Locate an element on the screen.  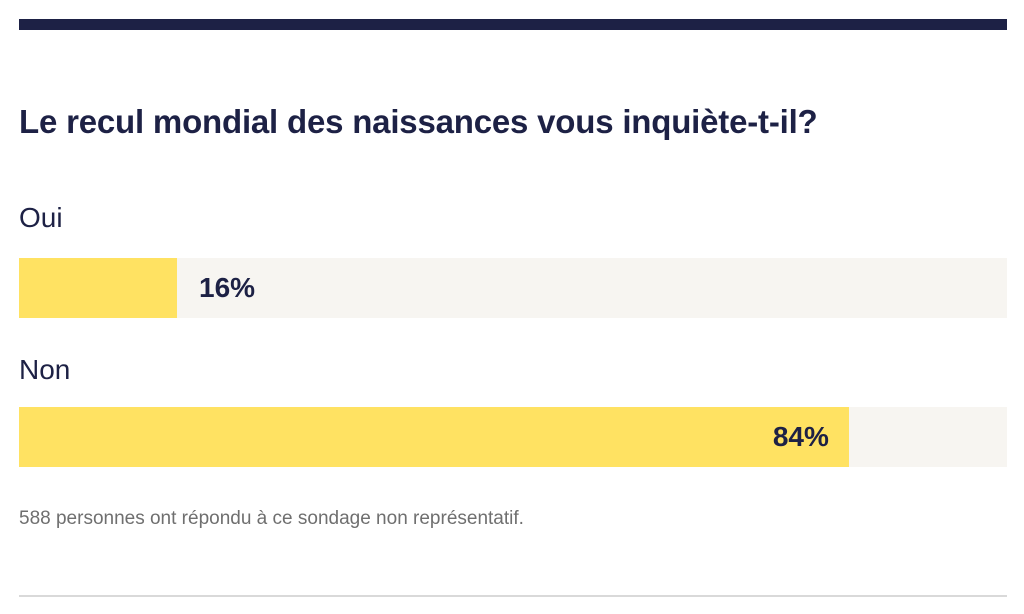
result-bar-non: 84% is located at coordinates (513, 437).